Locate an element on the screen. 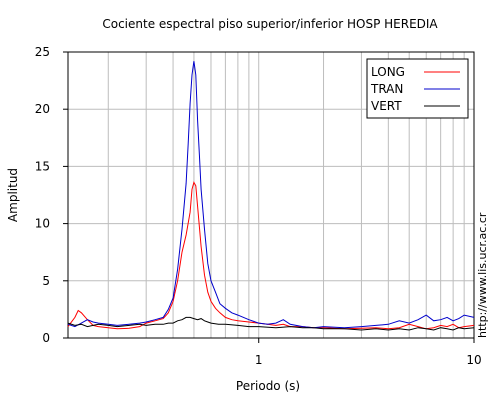 This screenshot has height=400, width=500. x-tick-label: 10 is located at coordinates (473, 360).